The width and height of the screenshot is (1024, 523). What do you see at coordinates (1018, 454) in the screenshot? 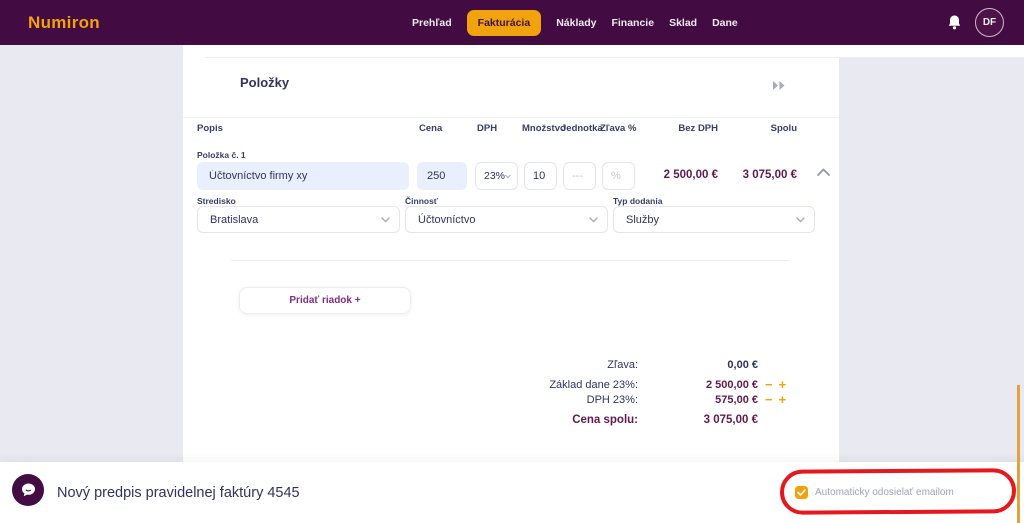
I see `scrollbar-thumb` at bounding box center [1018, 454].